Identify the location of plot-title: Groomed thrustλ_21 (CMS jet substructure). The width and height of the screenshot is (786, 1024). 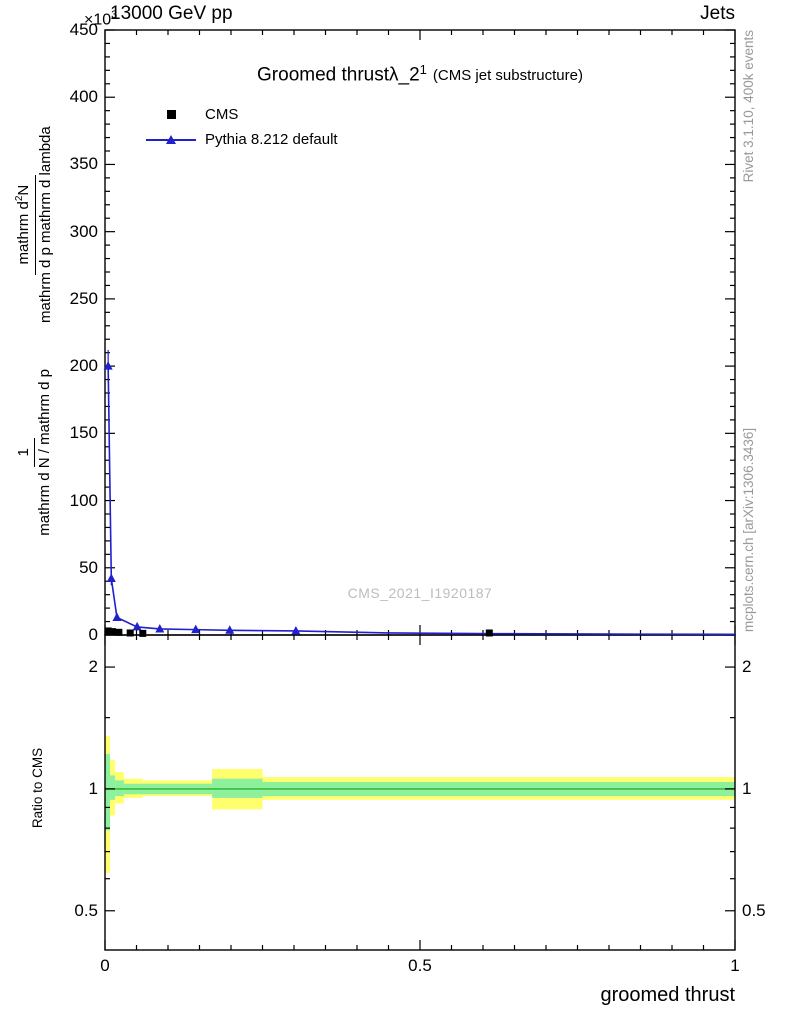
(420, 74).